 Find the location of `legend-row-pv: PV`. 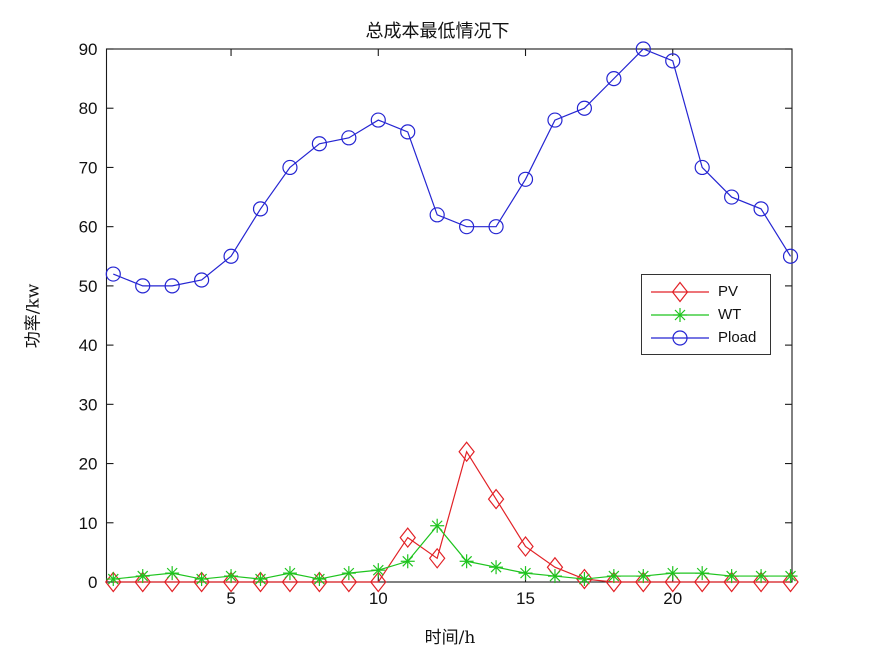

legend-row-pv: PV is located at coordinates (706, 291).